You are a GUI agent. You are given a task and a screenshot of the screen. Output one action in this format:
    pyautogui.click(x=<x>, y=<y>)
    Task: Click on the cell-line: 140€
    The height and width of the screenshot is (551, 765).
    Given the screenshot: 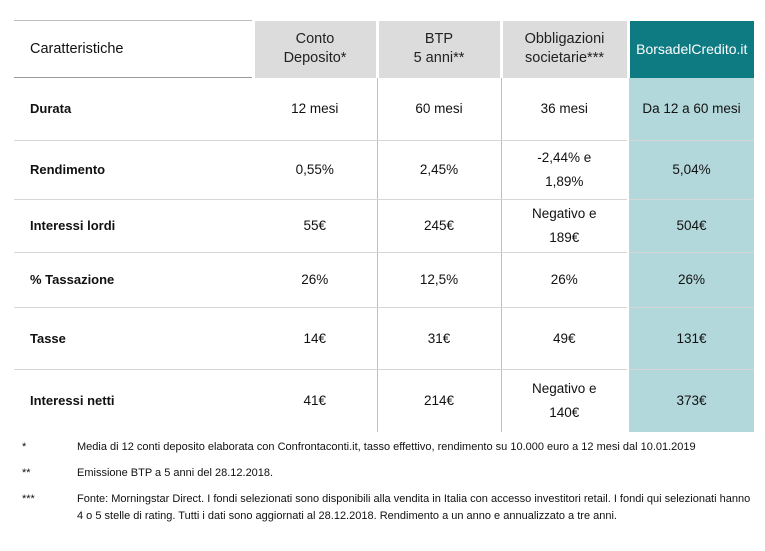 What is the action you would take?
    pyautogui.click(x=564, y=412)
    